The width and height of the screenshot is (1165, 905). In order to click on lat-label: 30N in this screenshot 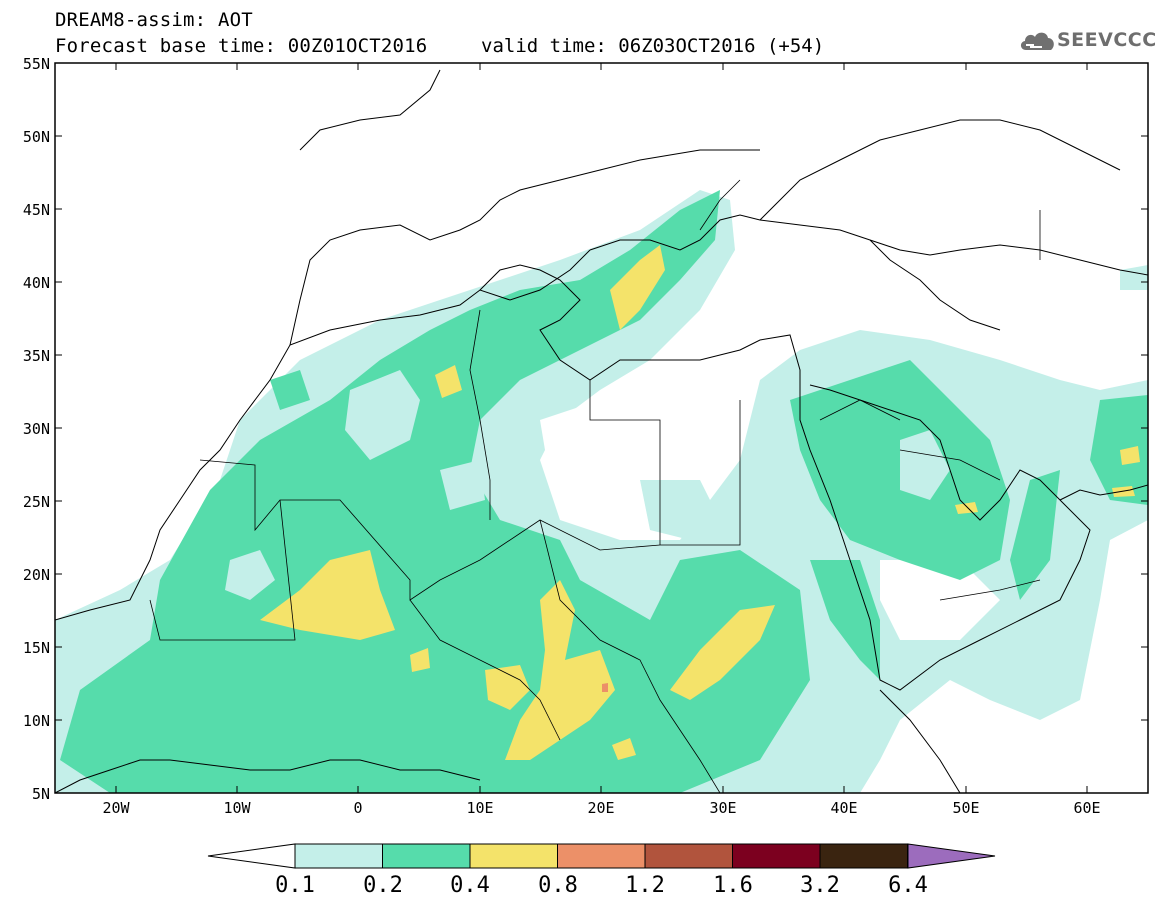, I will do `click(36, 429)`.